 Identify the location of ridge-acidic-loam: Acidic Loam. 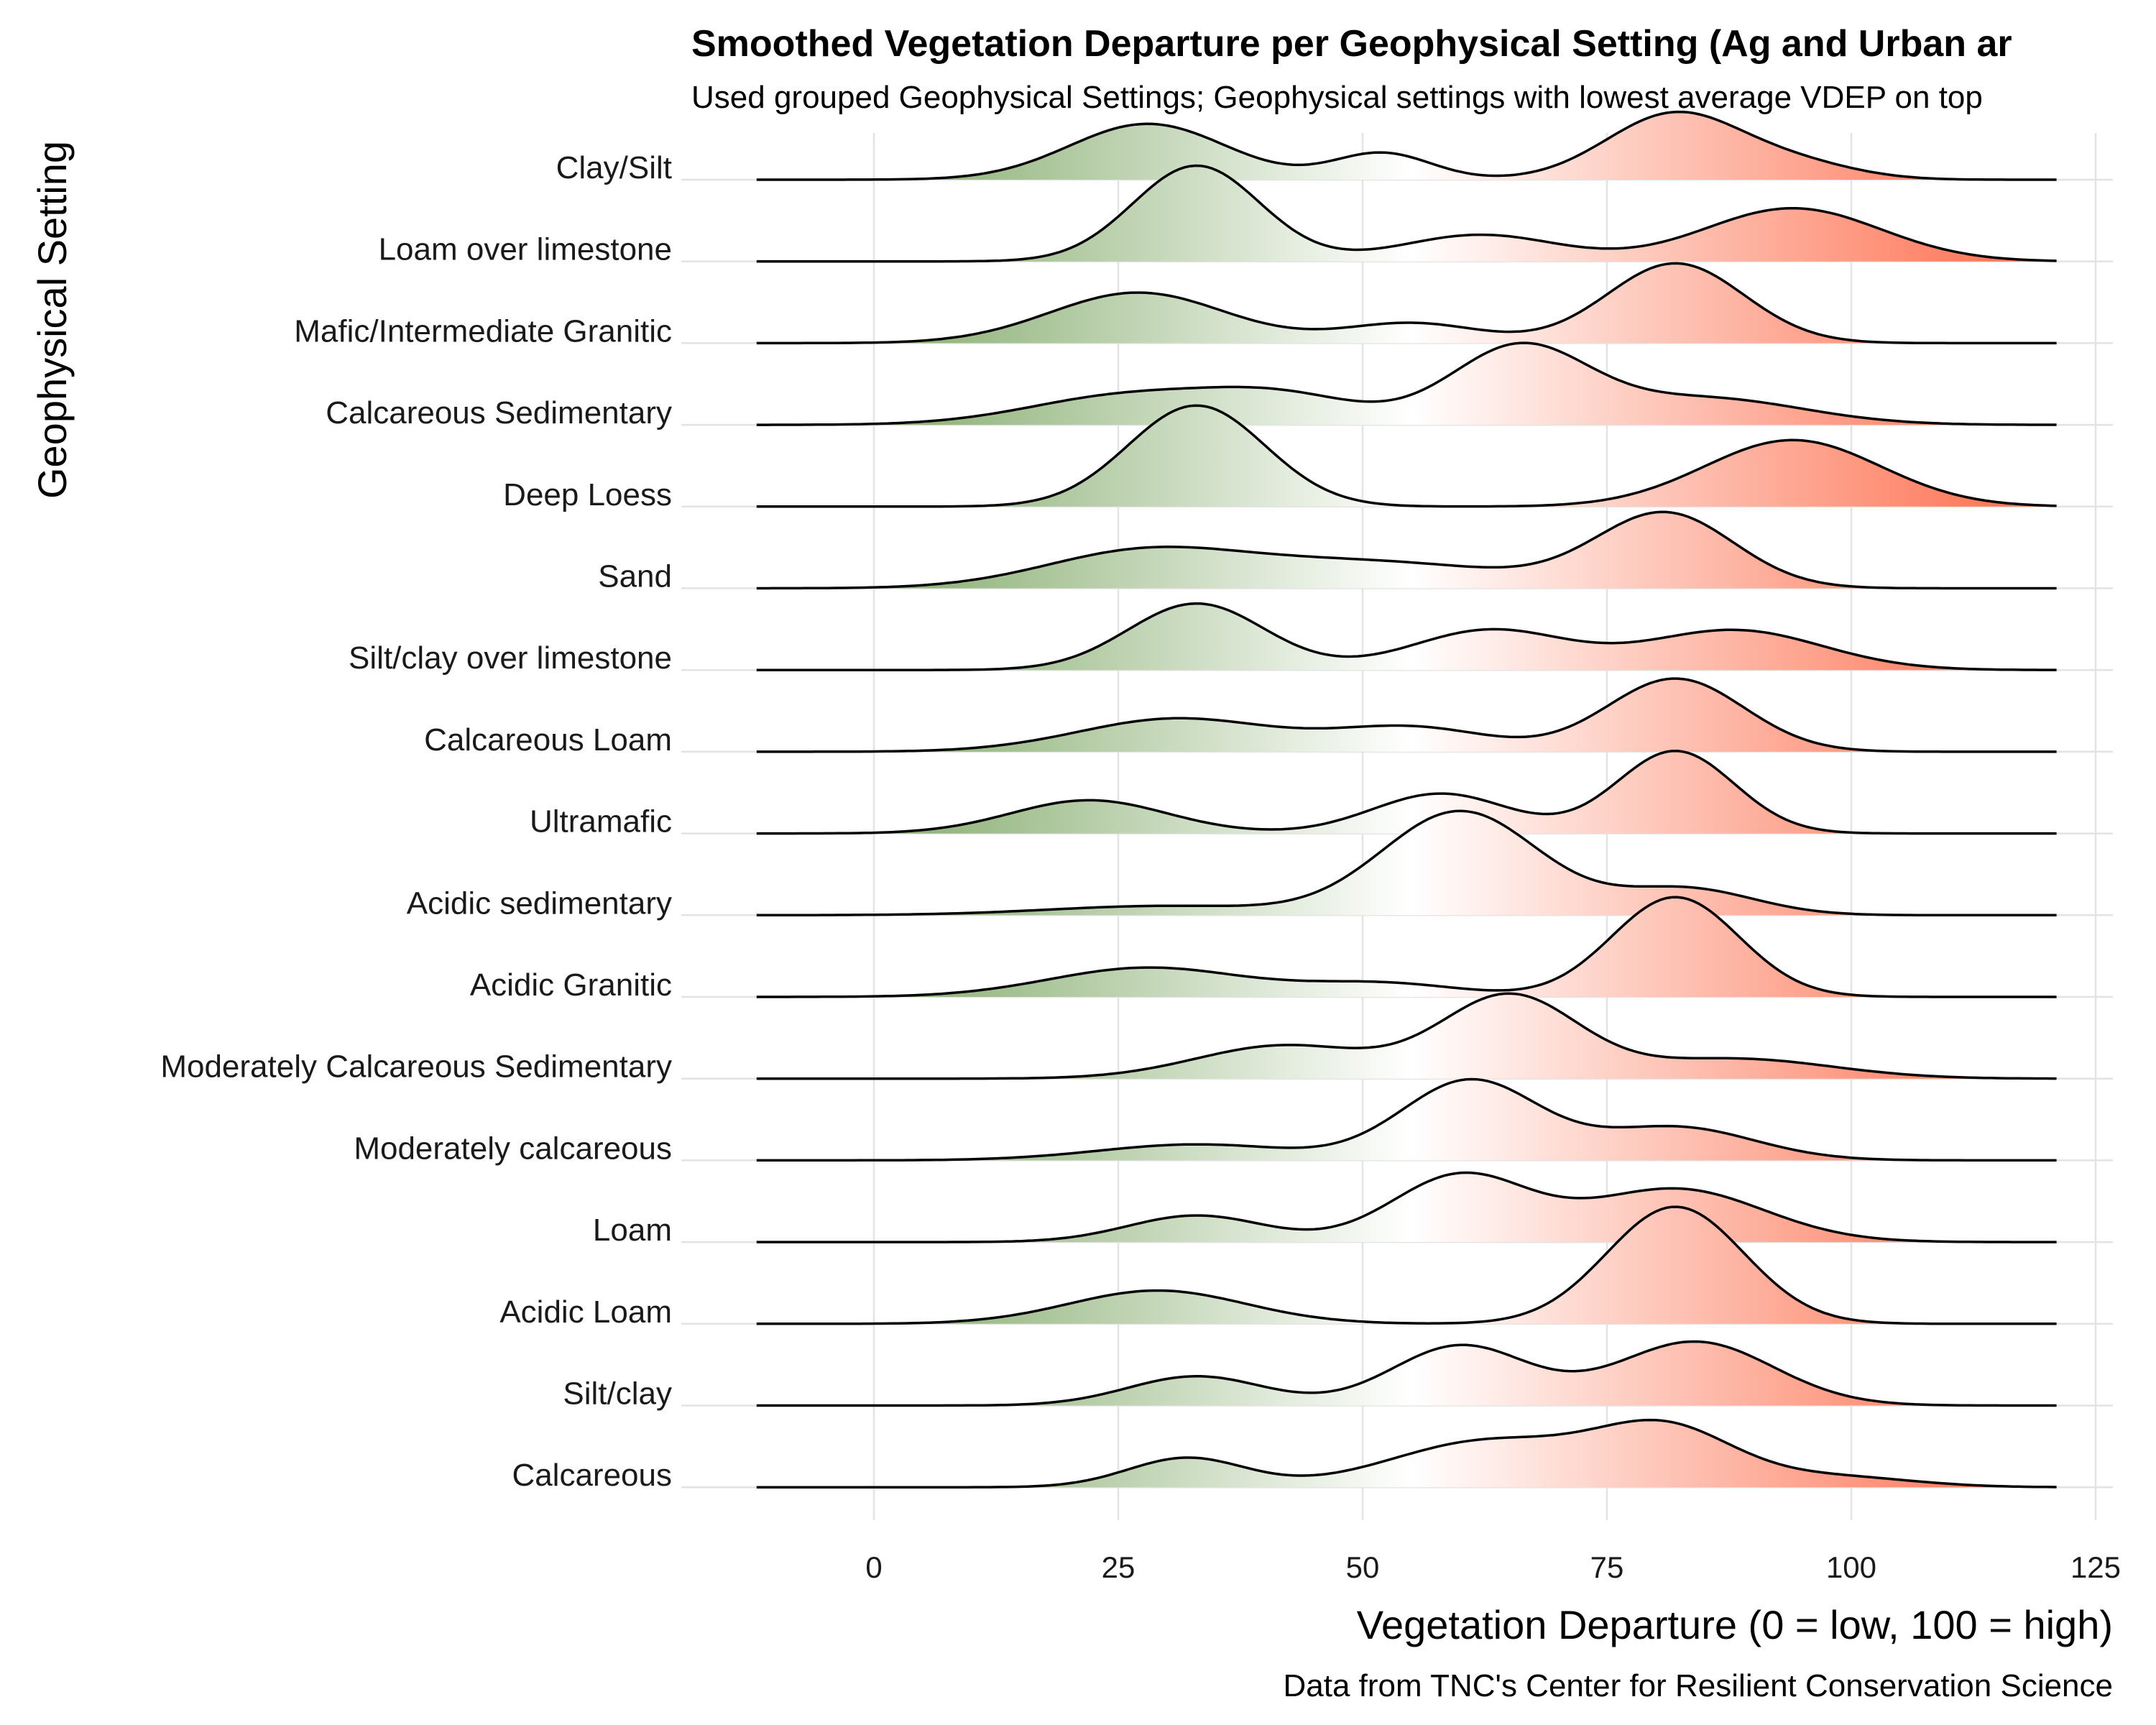
(1278, 1267).